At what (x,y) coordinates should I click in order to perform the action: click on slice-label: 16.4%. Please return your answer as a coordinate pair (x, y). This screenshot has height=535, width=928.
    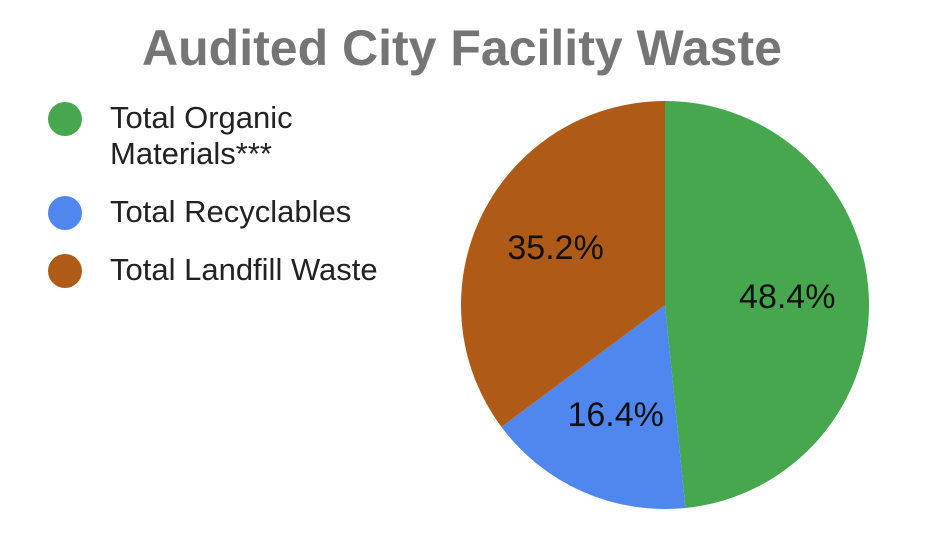
    Looking at the image, I should click on (615, 415).